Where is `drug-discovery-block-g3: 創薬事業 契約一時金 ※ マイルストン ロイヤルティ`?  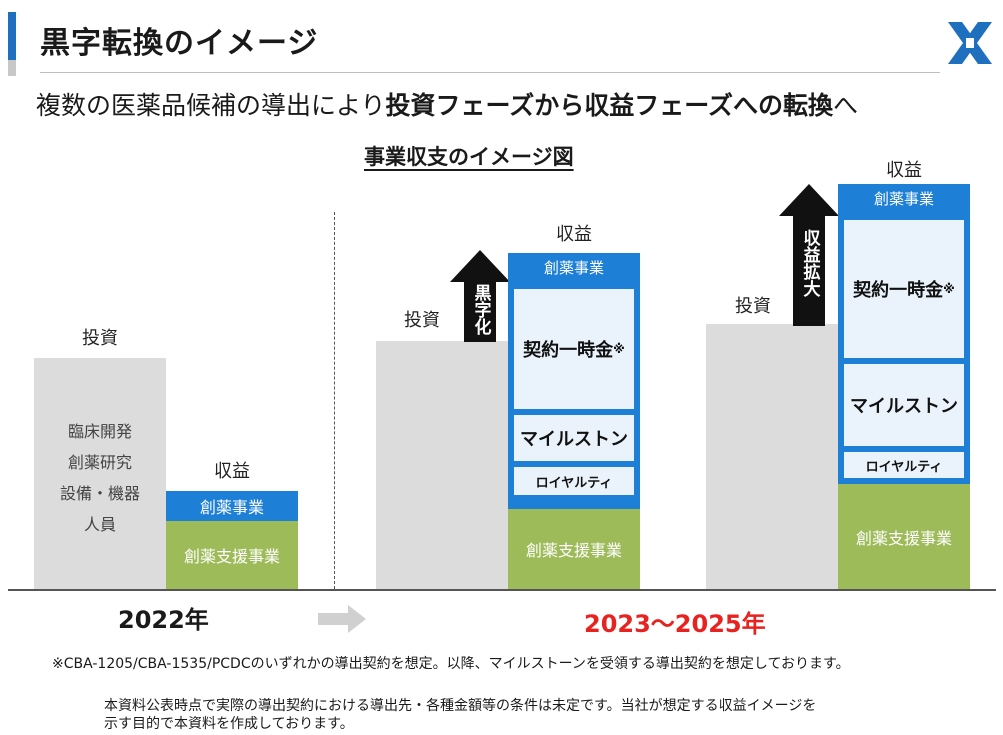
drug-discovery-block-g3: 創薬事業 契約一時金 ※ マイルストン ロイヤルティ is located at coordinates (904, 334).